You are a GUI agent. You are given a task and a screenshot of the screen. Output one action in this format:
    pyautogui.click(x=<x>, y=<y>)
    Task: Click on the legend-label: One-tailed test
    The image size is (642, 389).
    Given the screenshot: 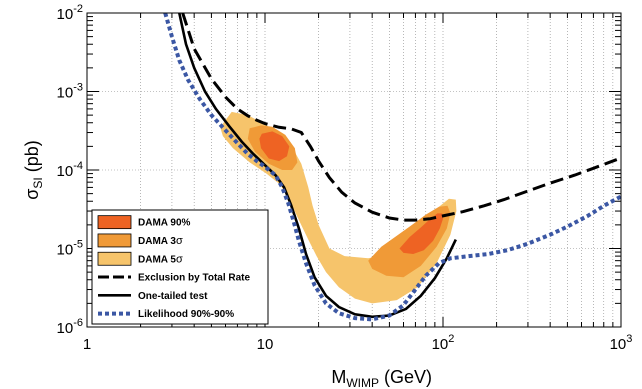 What is the action you would take?
    pyautogui.click(x=173, y=296)
    